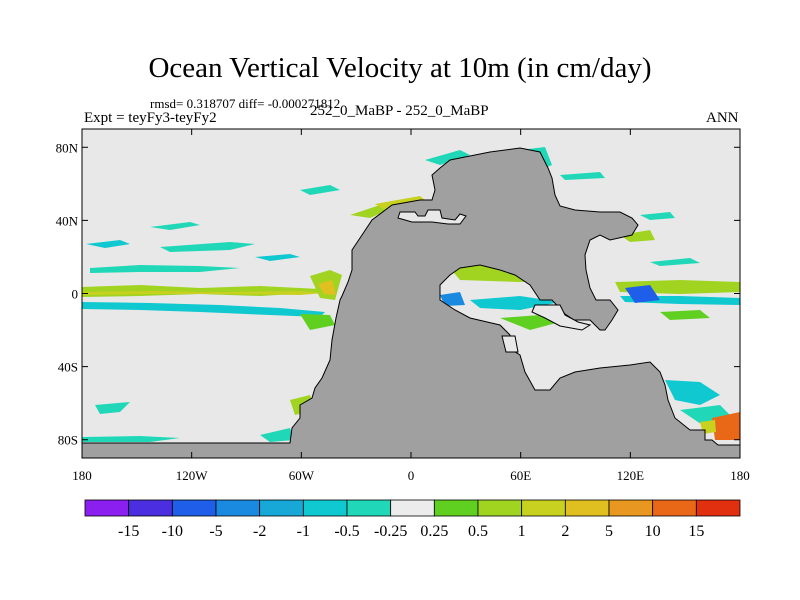  Describe the element at coordinates (245, 103) in the screenshot. I see `stats-line: rmsd= 0.318707 diff= -0.000271812` at that location.